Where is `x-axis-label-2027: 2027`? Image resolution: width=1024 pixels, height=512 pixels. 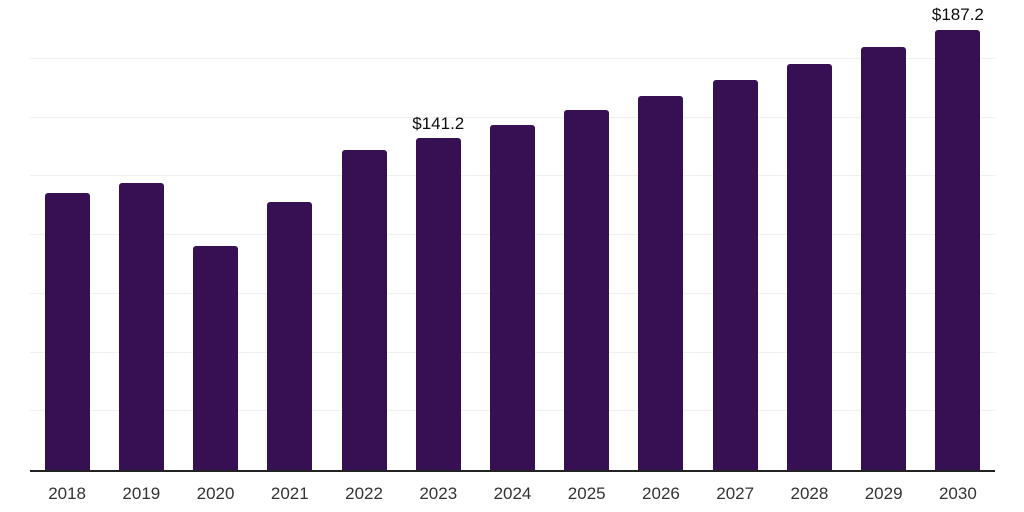 x-axis-label-2027: 2027 is located at coordinates (735, 493).